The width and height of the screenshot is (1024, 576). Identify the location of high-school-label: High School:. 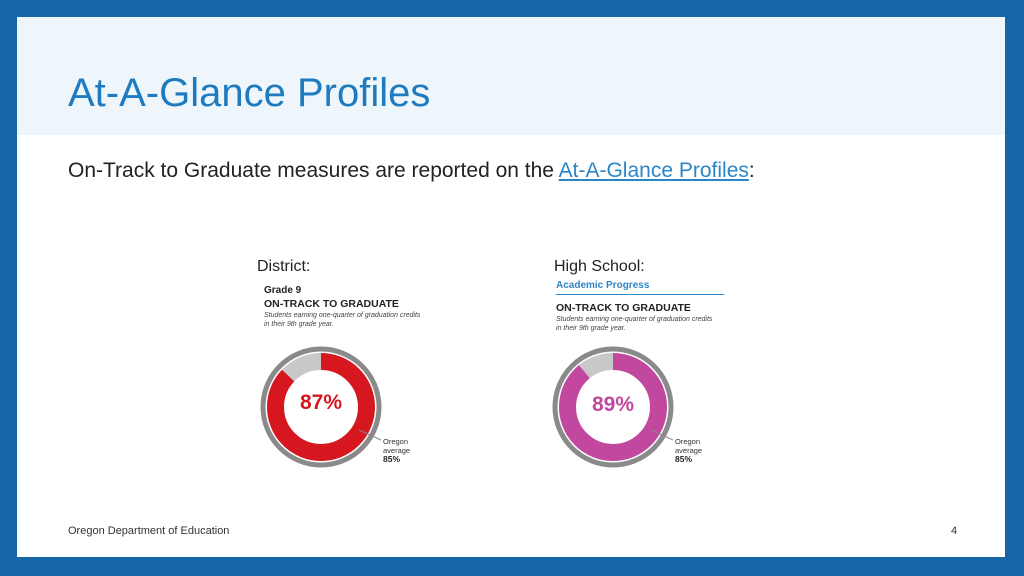
(599, 266).